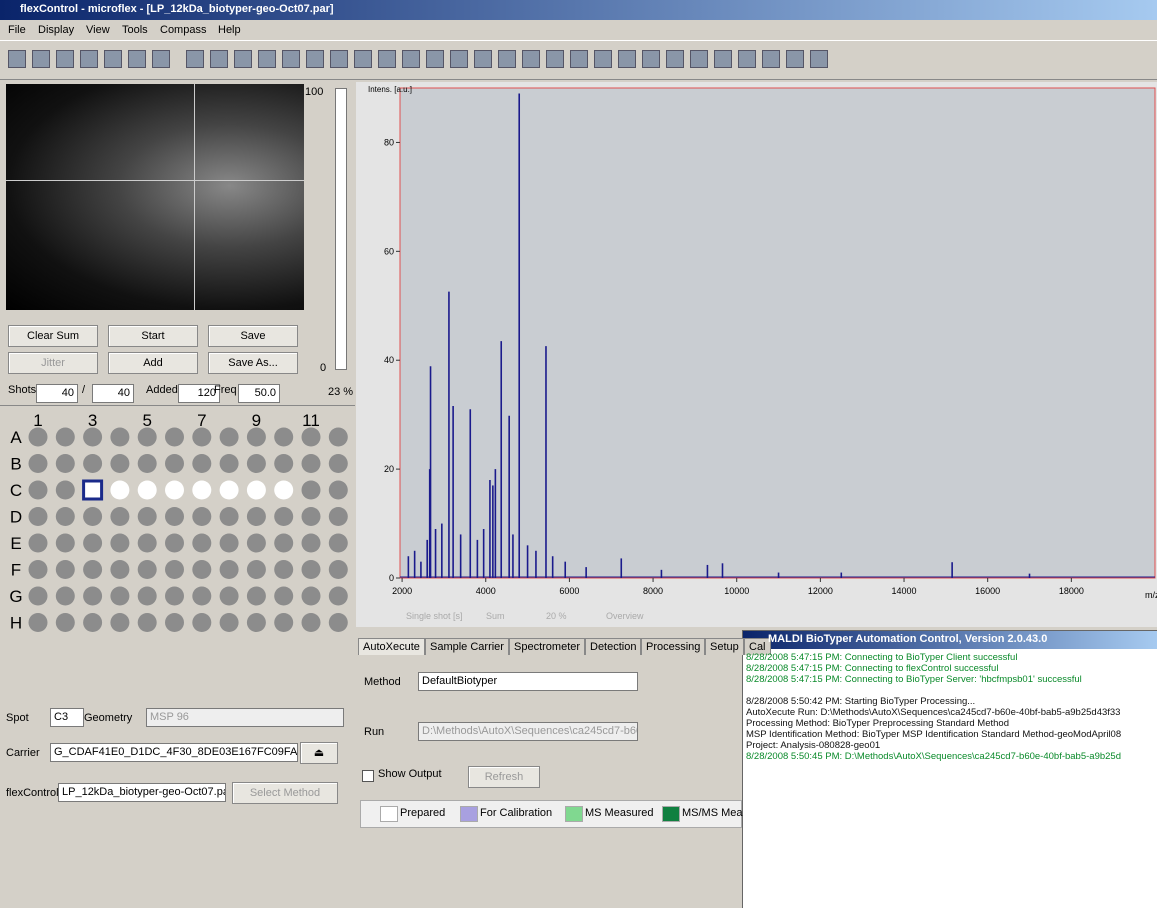 This screenshot has height=908, width=1157. Describe the element at coordinates (613, 646) in the screenshot. I see `tab: Detection` at that location.